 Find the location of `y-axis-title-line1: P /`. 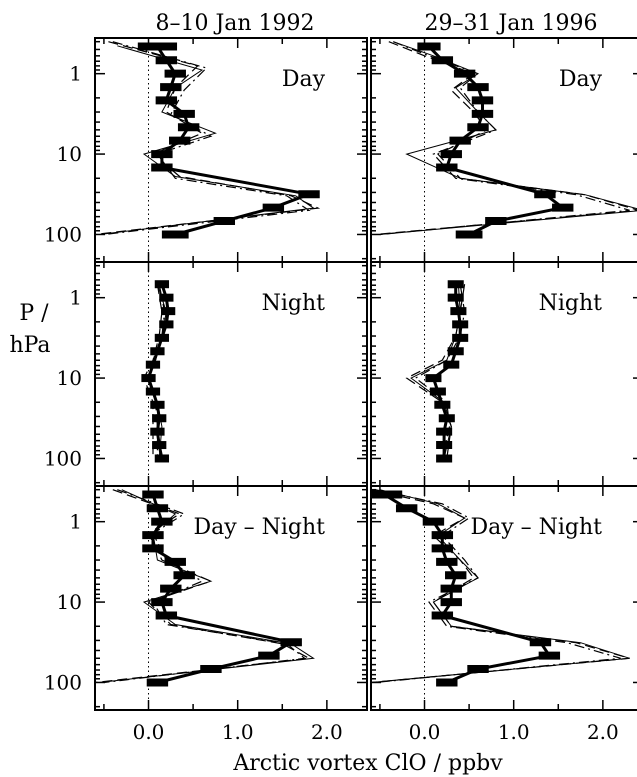

y-axis-title-line1: P / is located at coordinates (34, 313).